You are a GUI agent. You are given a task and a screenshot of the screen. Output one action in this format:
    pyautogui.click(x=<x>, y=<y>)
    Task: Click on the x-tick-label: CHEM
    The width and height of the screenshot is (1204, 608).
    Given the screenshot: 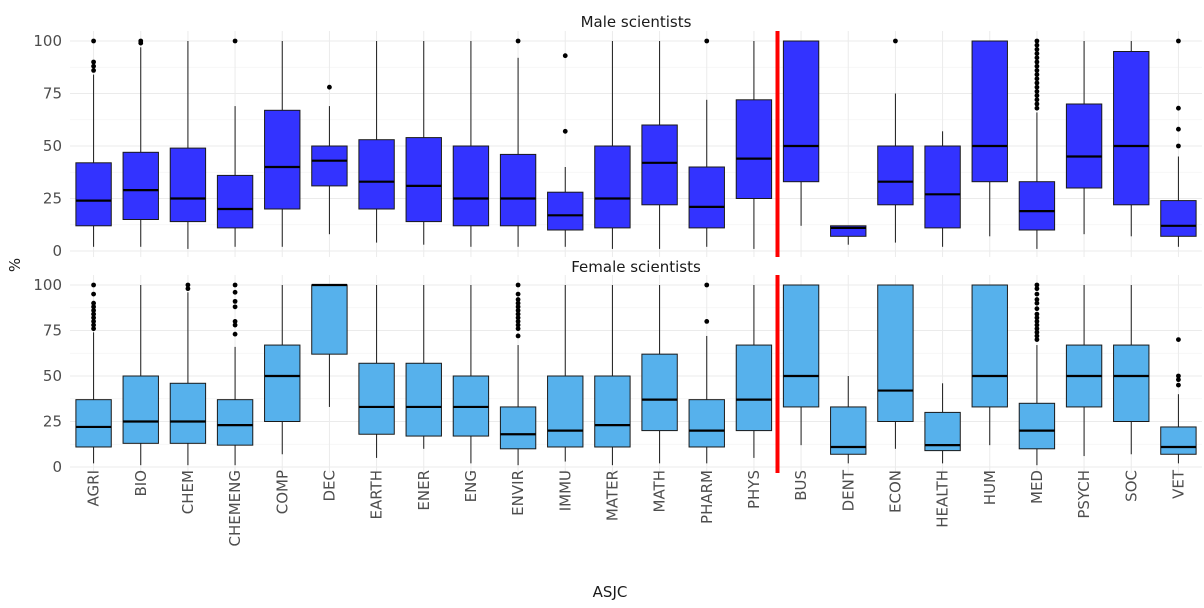 What is the action you would take?
    pyautogui.click(x=188, y=492)
    